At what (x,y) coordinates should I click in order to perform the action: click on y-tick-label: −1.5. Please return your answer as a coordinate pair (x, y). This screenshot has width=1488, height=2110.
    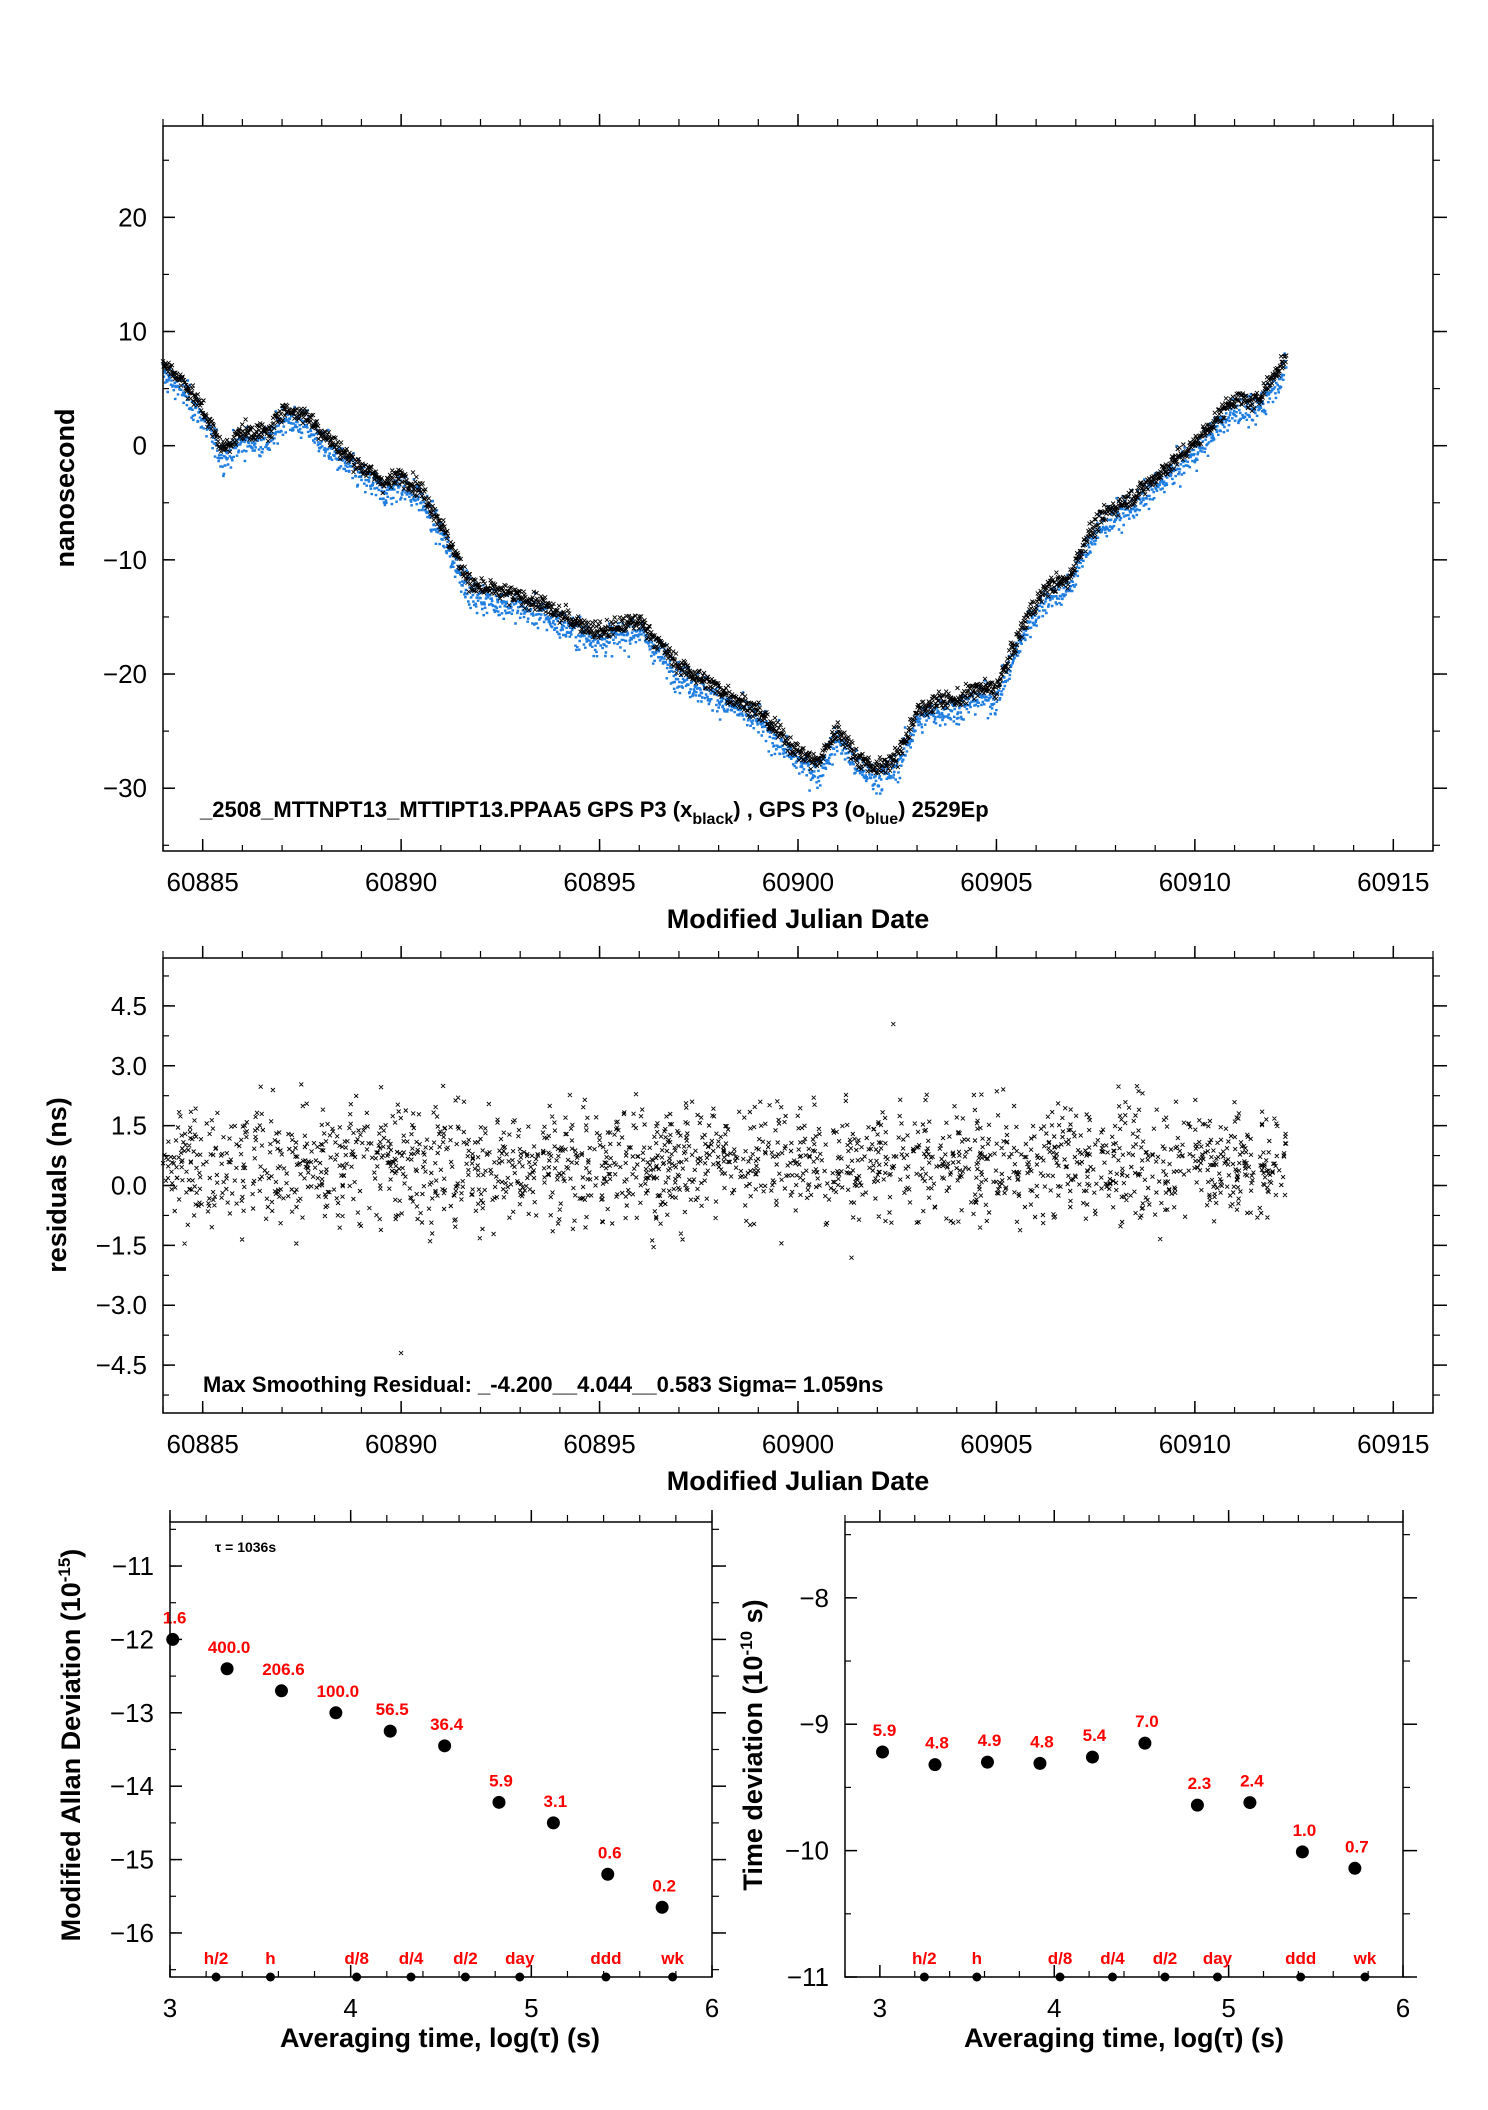
    Looking at the image, I should click on (121, 1245).